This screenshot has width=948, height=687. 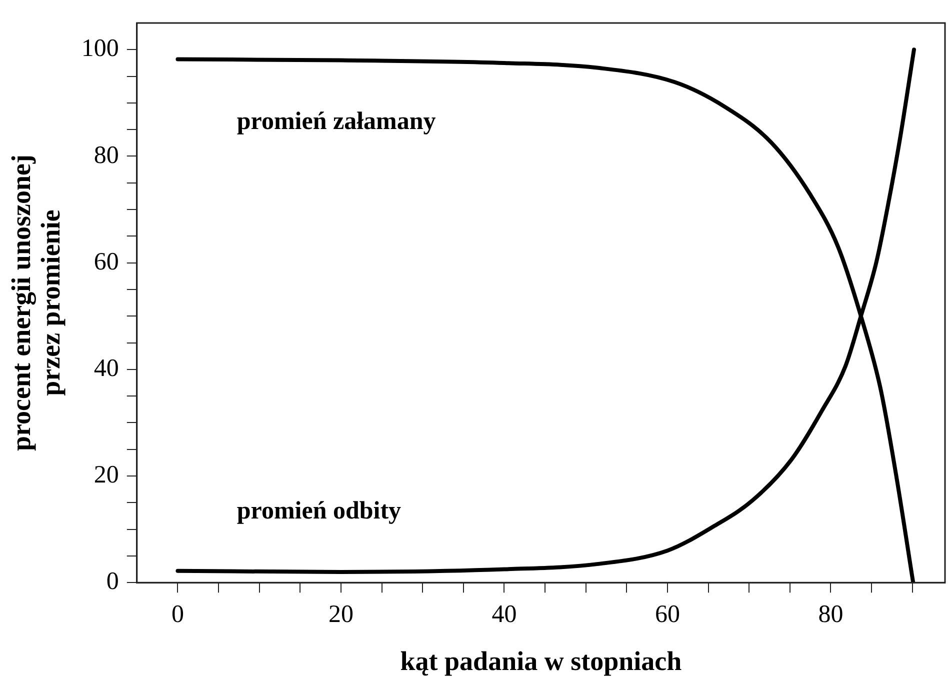 What do you see at coordinates (831, 614) in the screenshot?
I see `x-tick-label: 80` at bounding box center [831, 614].